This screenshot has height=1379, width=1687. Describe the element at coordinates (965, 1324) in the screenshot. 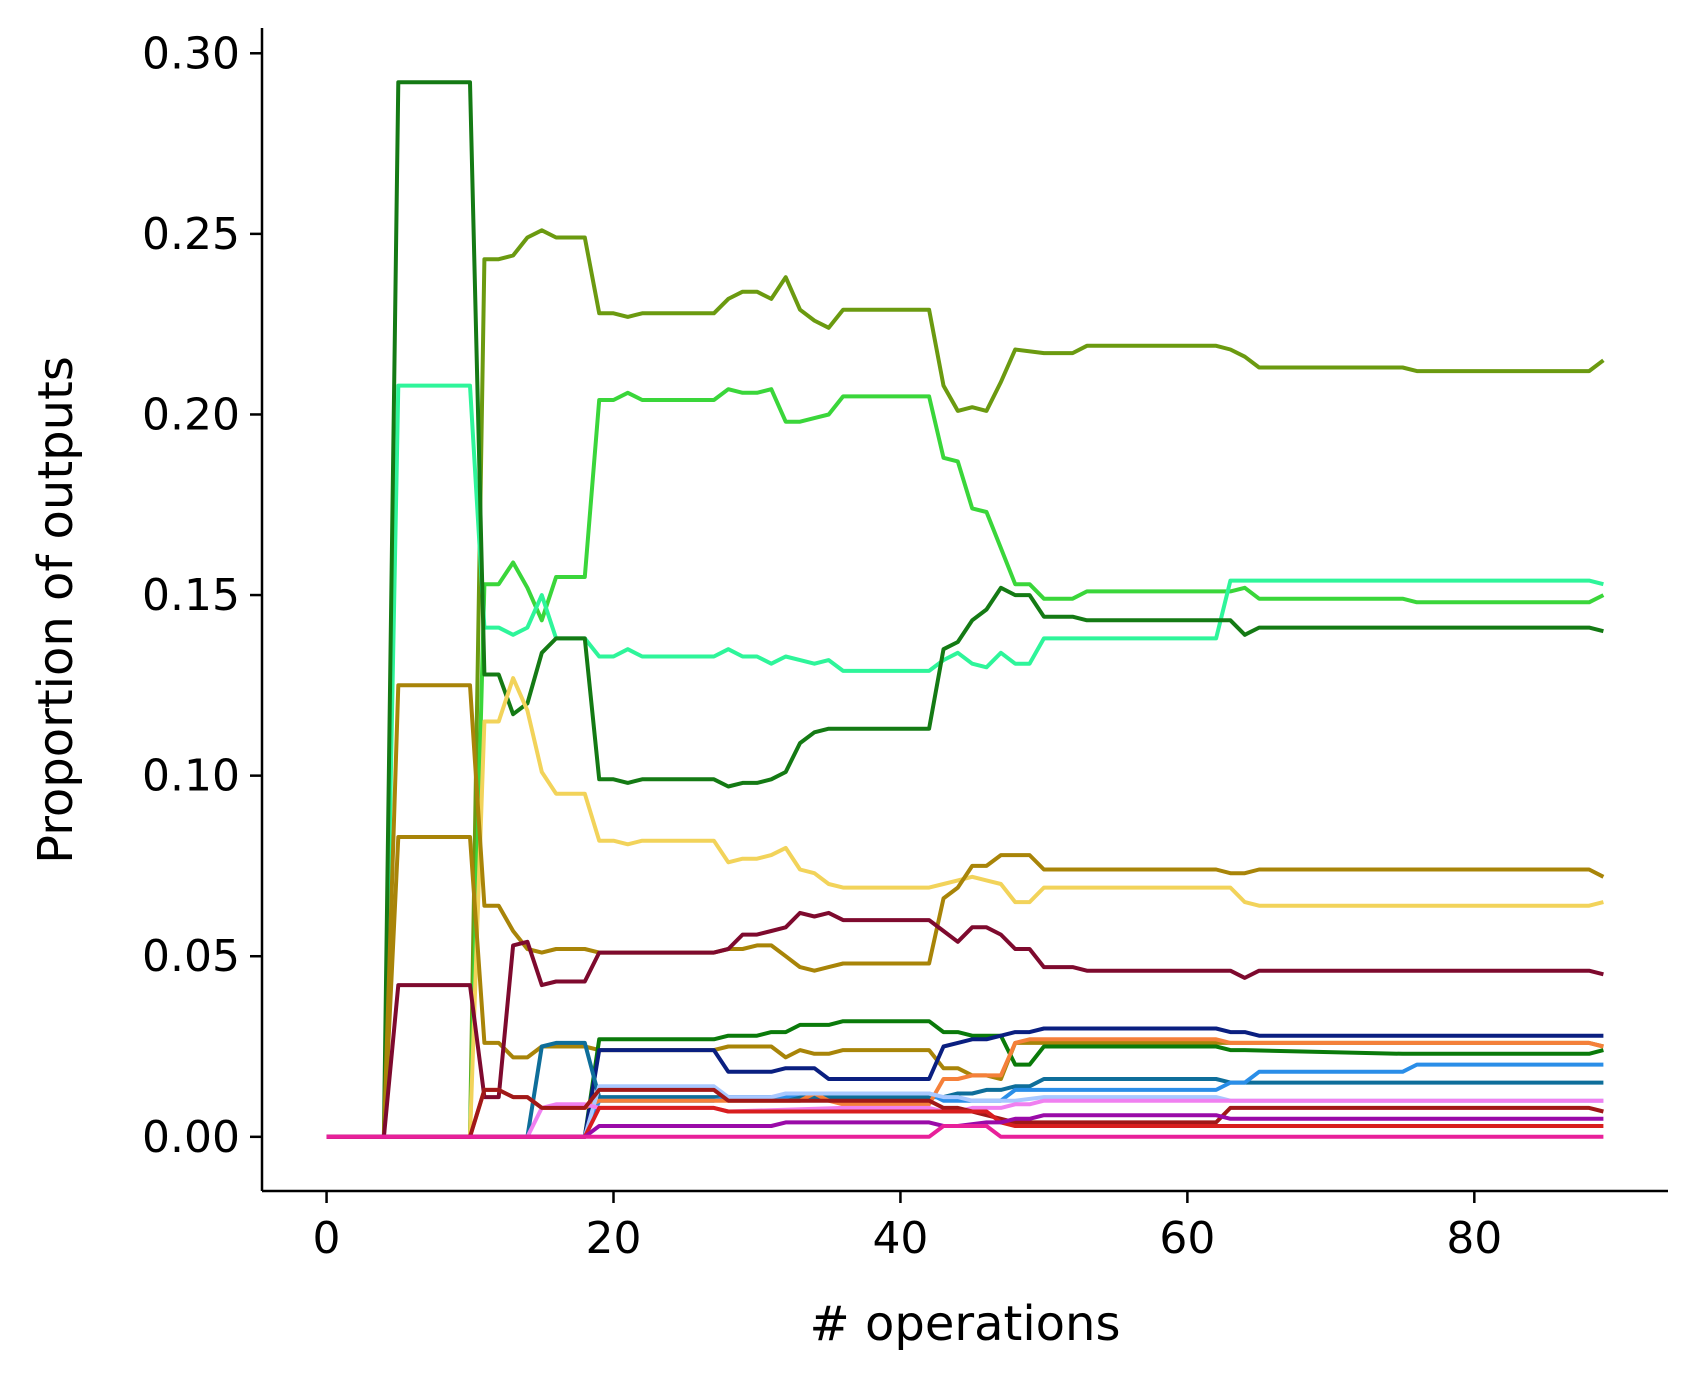

I see `x-axis-label: # operations` at that location.